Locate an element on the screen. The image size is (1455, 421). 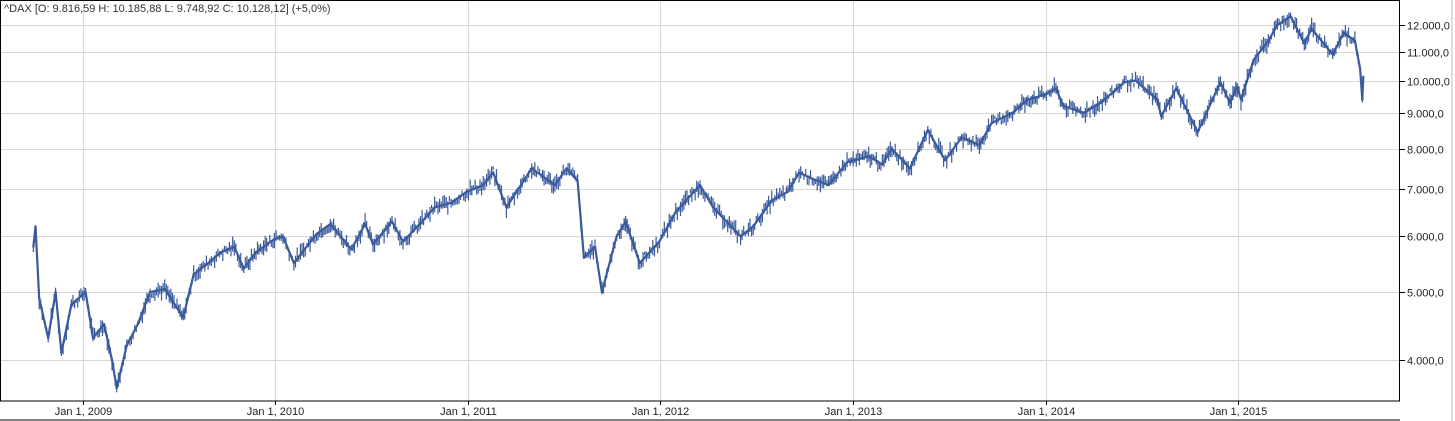
x-tick-label: Jan 1, 2010 is located at coordinates (276, 412).